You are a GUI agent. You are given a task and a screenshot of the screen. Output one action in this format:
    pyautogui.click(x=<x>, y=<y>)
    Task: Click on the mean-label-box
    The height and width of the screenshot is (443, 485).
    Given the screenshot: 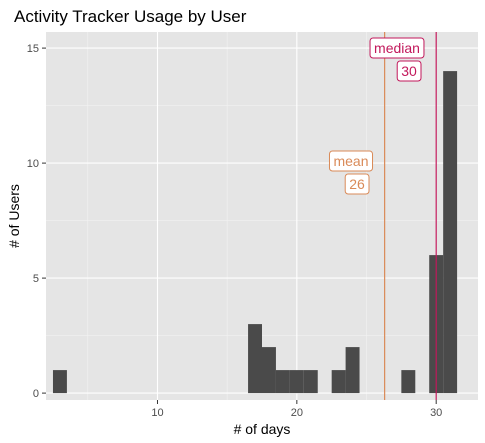 What is the action you would take?
    pyautogui.click(x=351, y=161)
    